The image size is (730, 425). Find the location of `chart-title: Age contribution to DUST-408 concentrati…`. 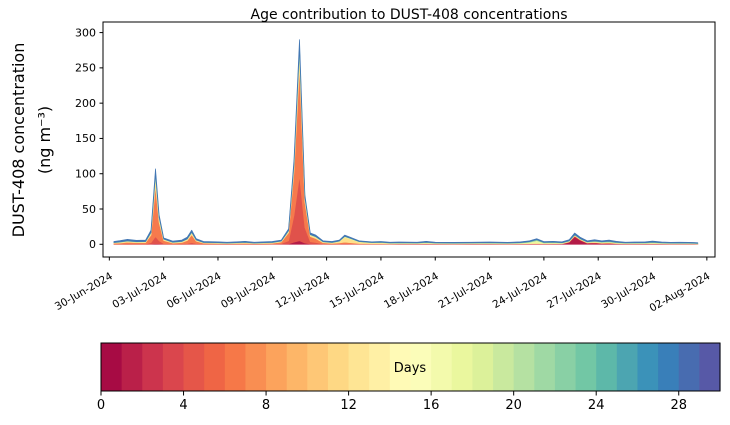

chart-title: Age contribution to DUST-408 concentrati… is located at coordinates (409, 15).